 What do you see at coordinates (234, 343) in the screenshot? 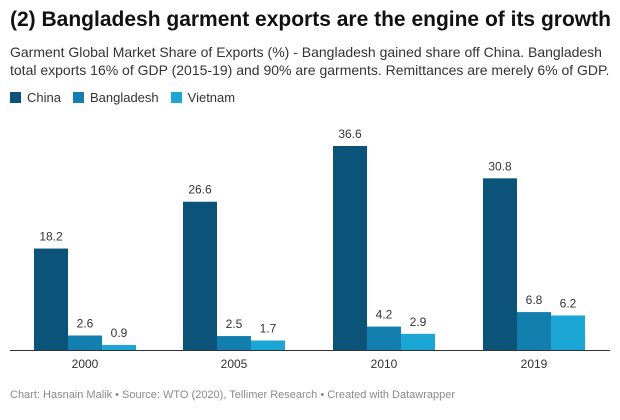
I see `bar-bangladesh-2005` at bounding box center [234, 343].